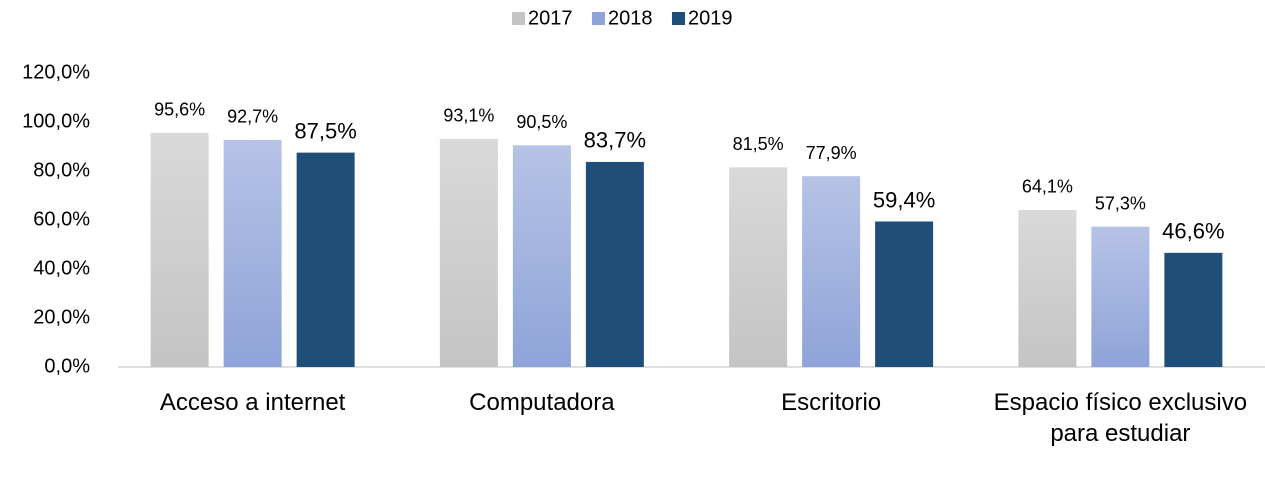  Describe the element at coordinates (179, 110) in the screenshot. I see `value-label: 95,6%` at that location.